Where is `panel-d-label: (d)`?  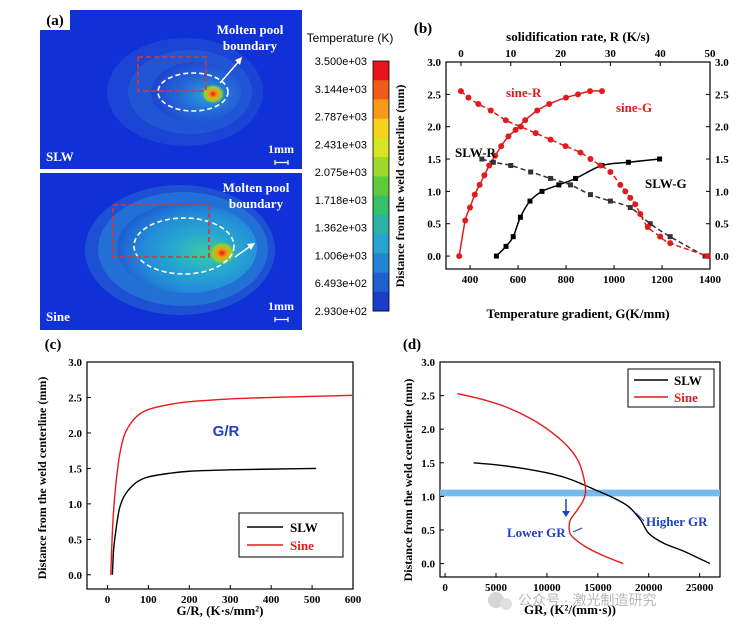 panel-d-label: (d) is located at coordinates (412, 345).